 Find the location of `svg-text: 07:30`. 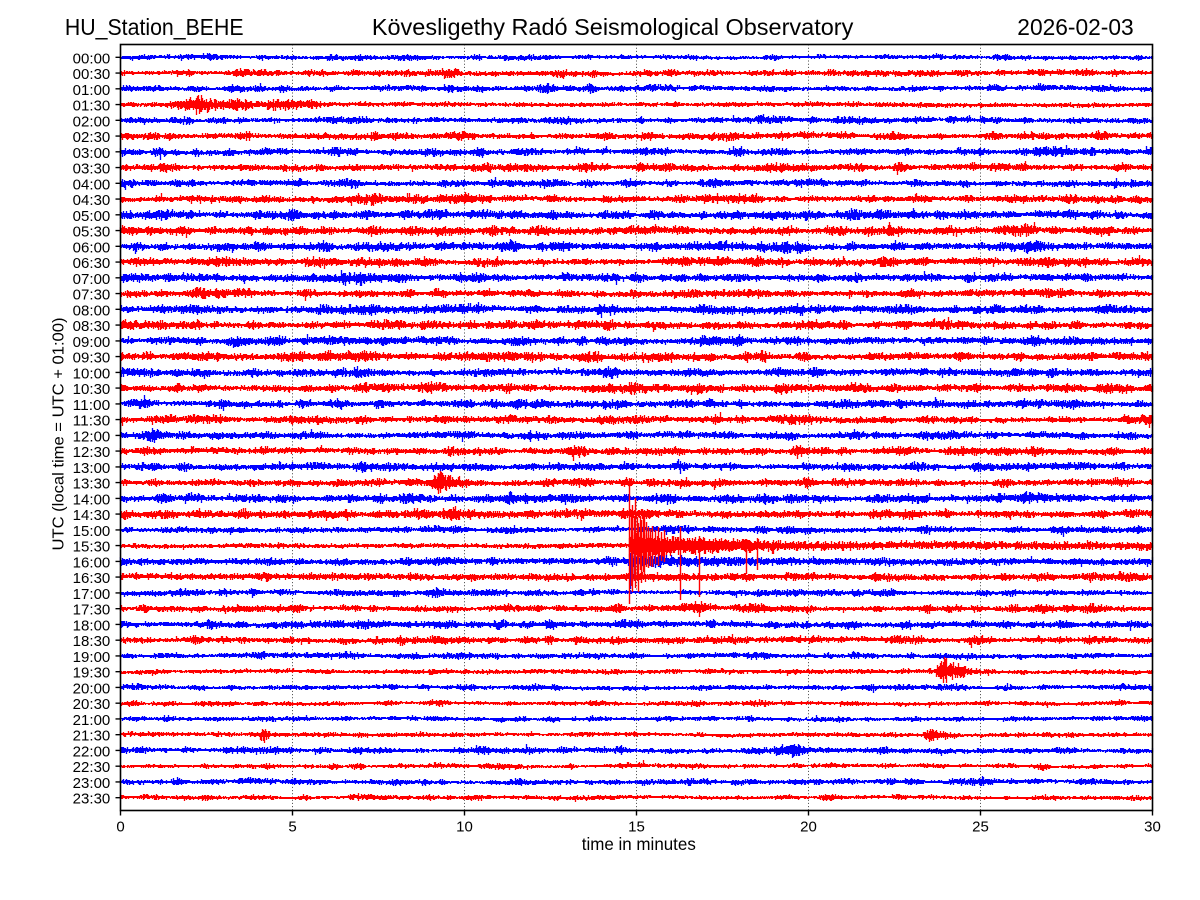

svg-text: 07:30 is located at coordinates (92, 296).